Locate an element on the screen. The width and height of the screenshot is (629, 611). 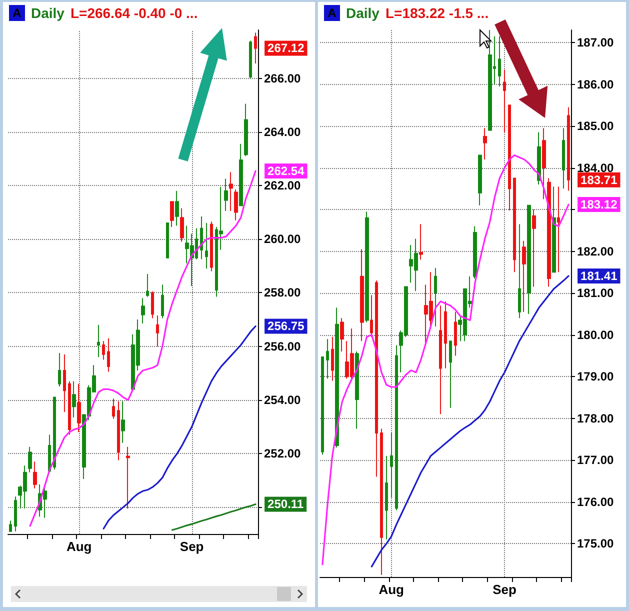
y-tick-label: 266.00 is located at coordinates (283, 78).